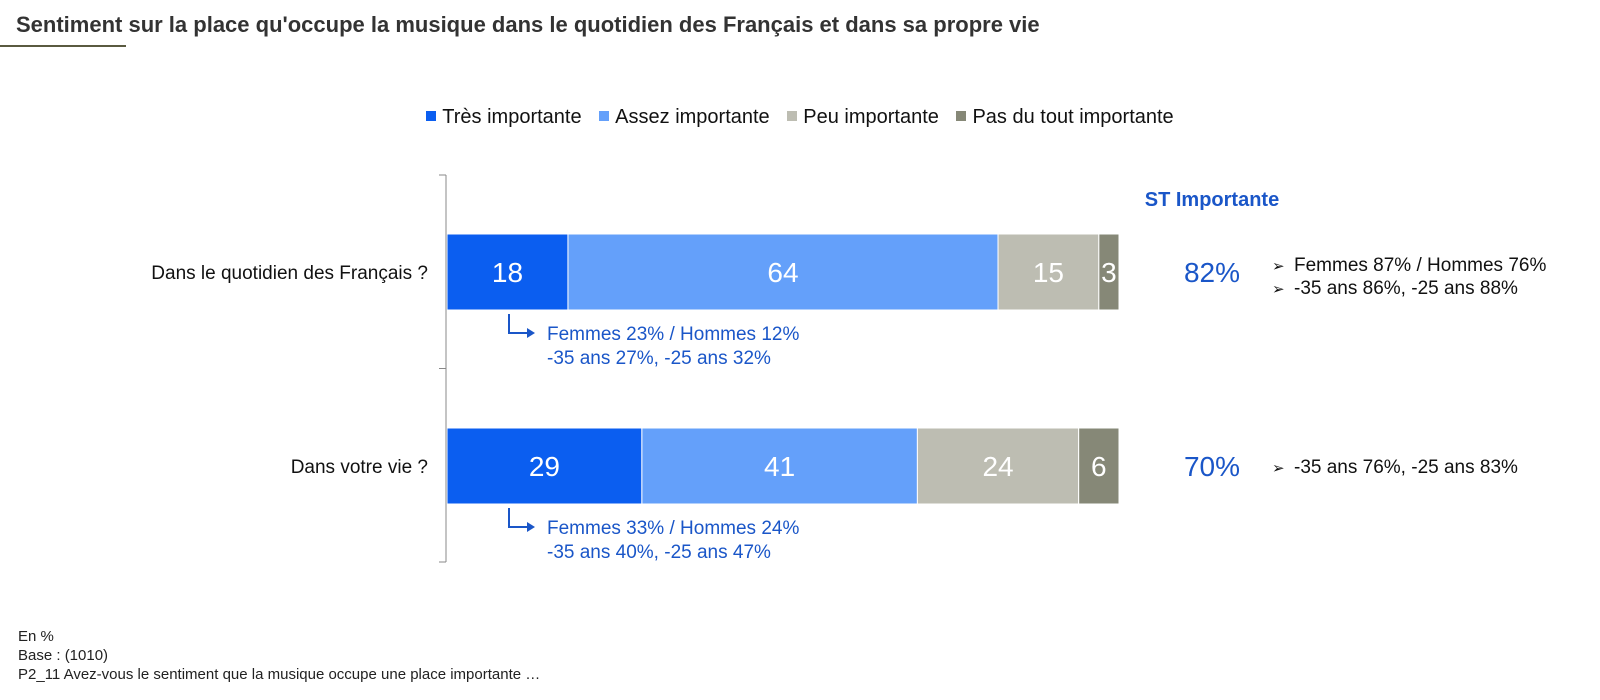  Describe the element at coordinates (1406, 288) in the screenshot. I see `side-note: -35 ans 86%, -25 ans 88%` at that location.